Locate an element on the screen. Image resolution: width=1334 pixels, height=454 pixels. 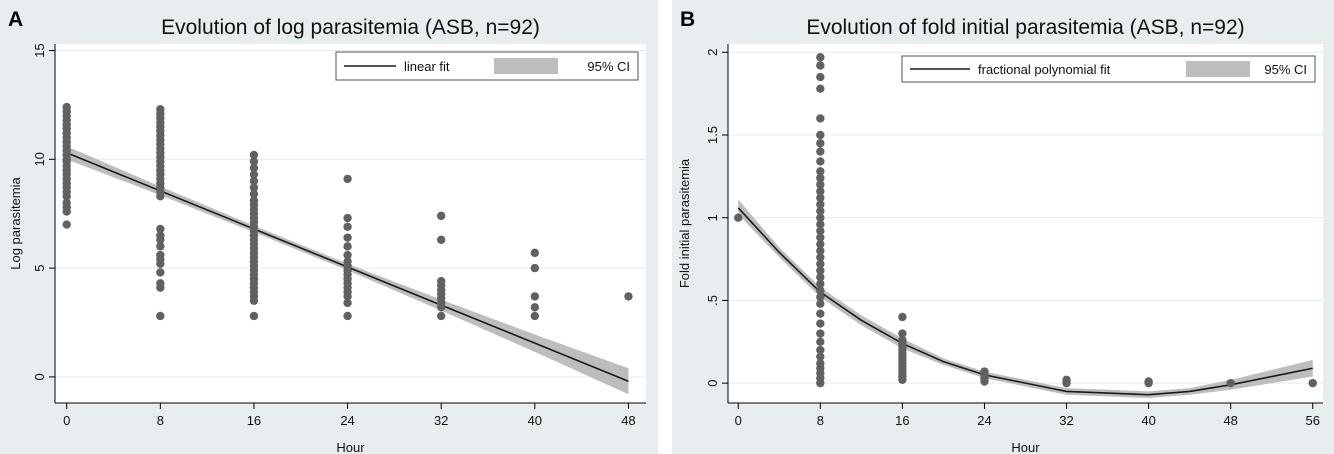
panel-label: A is located at coordinates (15, 19).